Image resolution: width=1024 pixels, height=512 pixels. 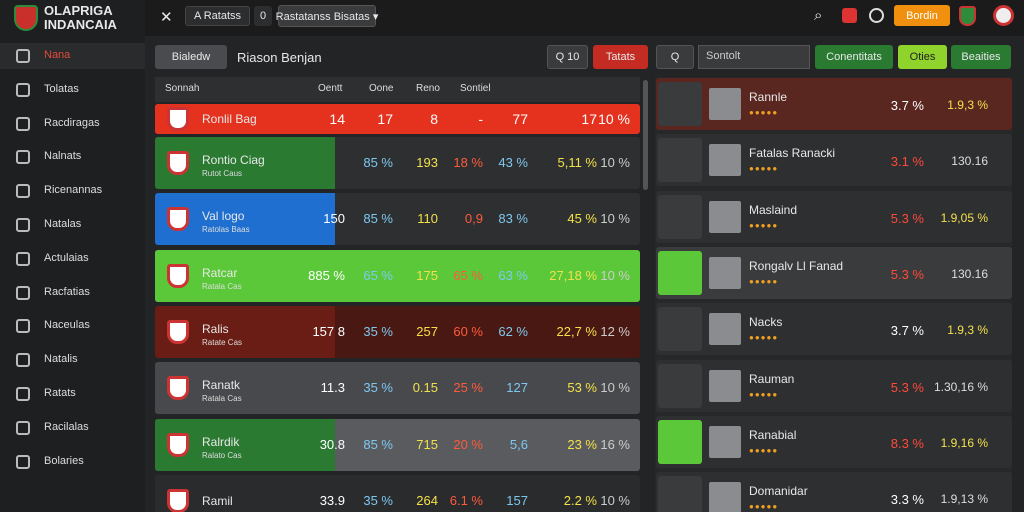 I want to click on filter-button: Bialedw, so click(x=191, y=57).